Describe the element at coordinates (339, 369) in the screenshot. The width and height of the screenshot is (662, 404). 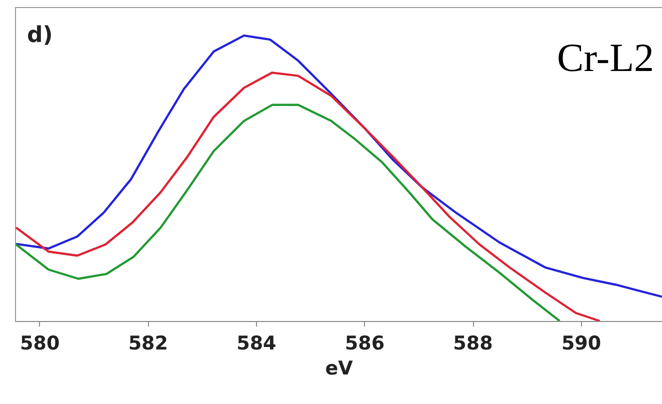
I see `x-axis-title: eV` at that location.